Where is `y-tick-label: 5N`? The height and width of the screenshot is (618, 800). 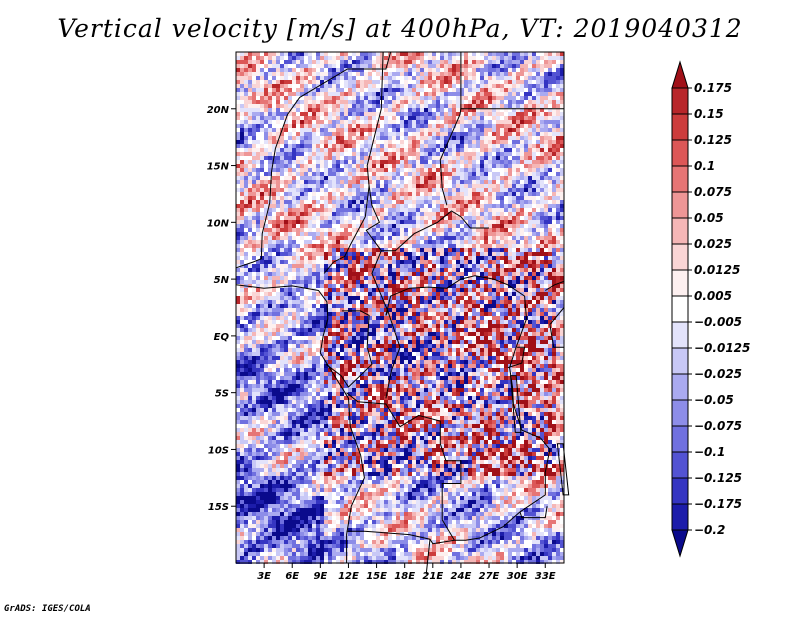
y-tick-label: 5N is located at coordinates (222, 280).